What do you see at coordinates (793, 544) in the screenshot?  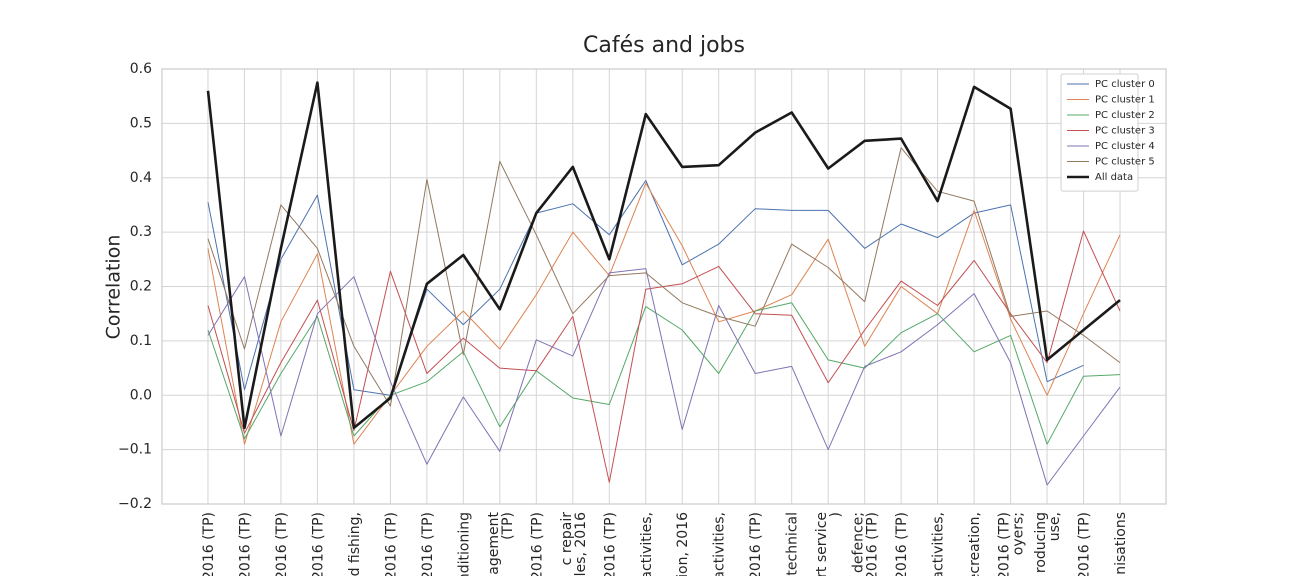 I see `x-tick-label: technical` at bounding box center [793, 544].